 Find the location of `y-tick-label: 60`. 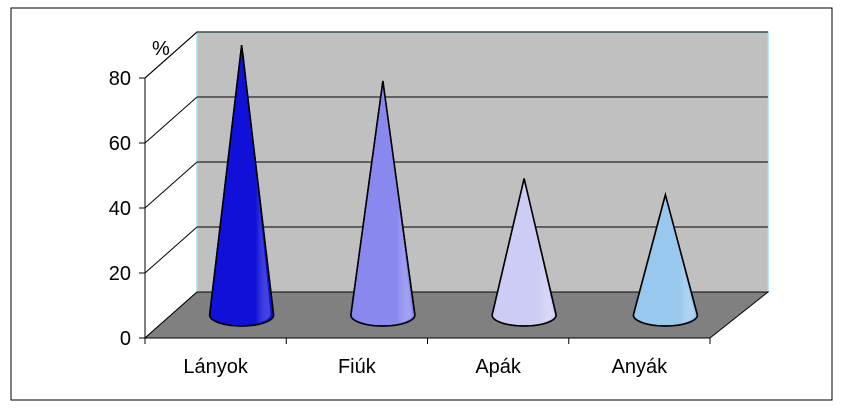

y-tick-label: 60 is located at coordinates (120, 144).